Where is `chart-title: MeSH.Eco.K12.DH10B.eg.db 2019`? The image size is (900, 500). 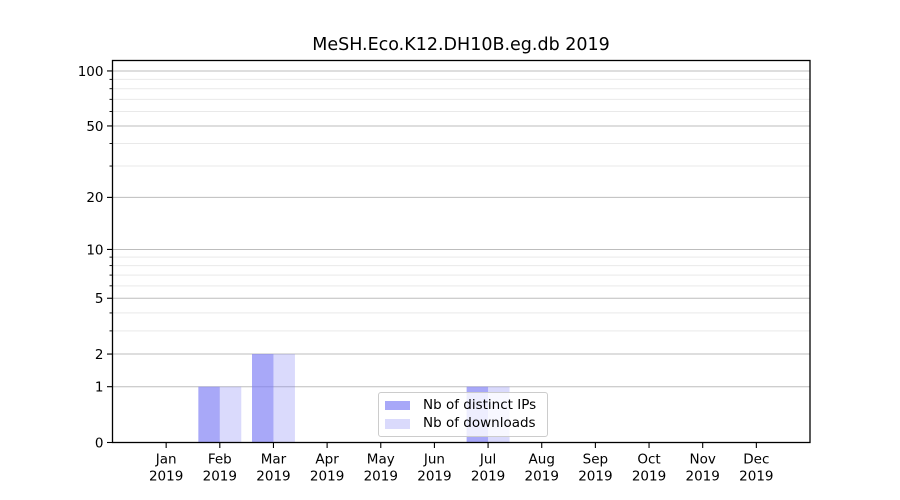 chart-title: MeSH.Eco.K12.DH10B.eg.db 2019 is located at coordinates (461, 45).